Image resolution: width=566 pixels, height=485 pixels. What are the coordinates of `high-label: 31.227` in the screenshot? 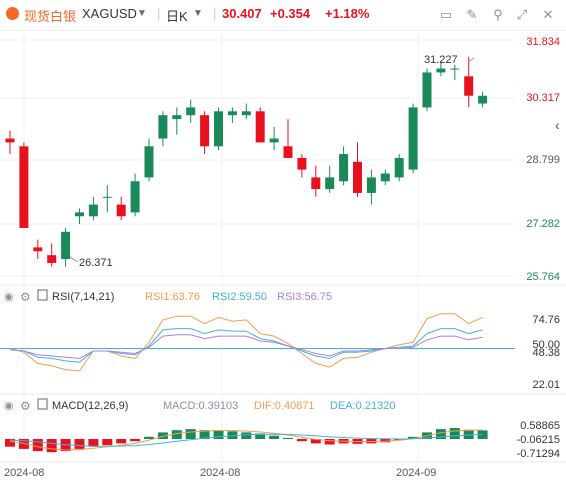 It's located at (441, 60).